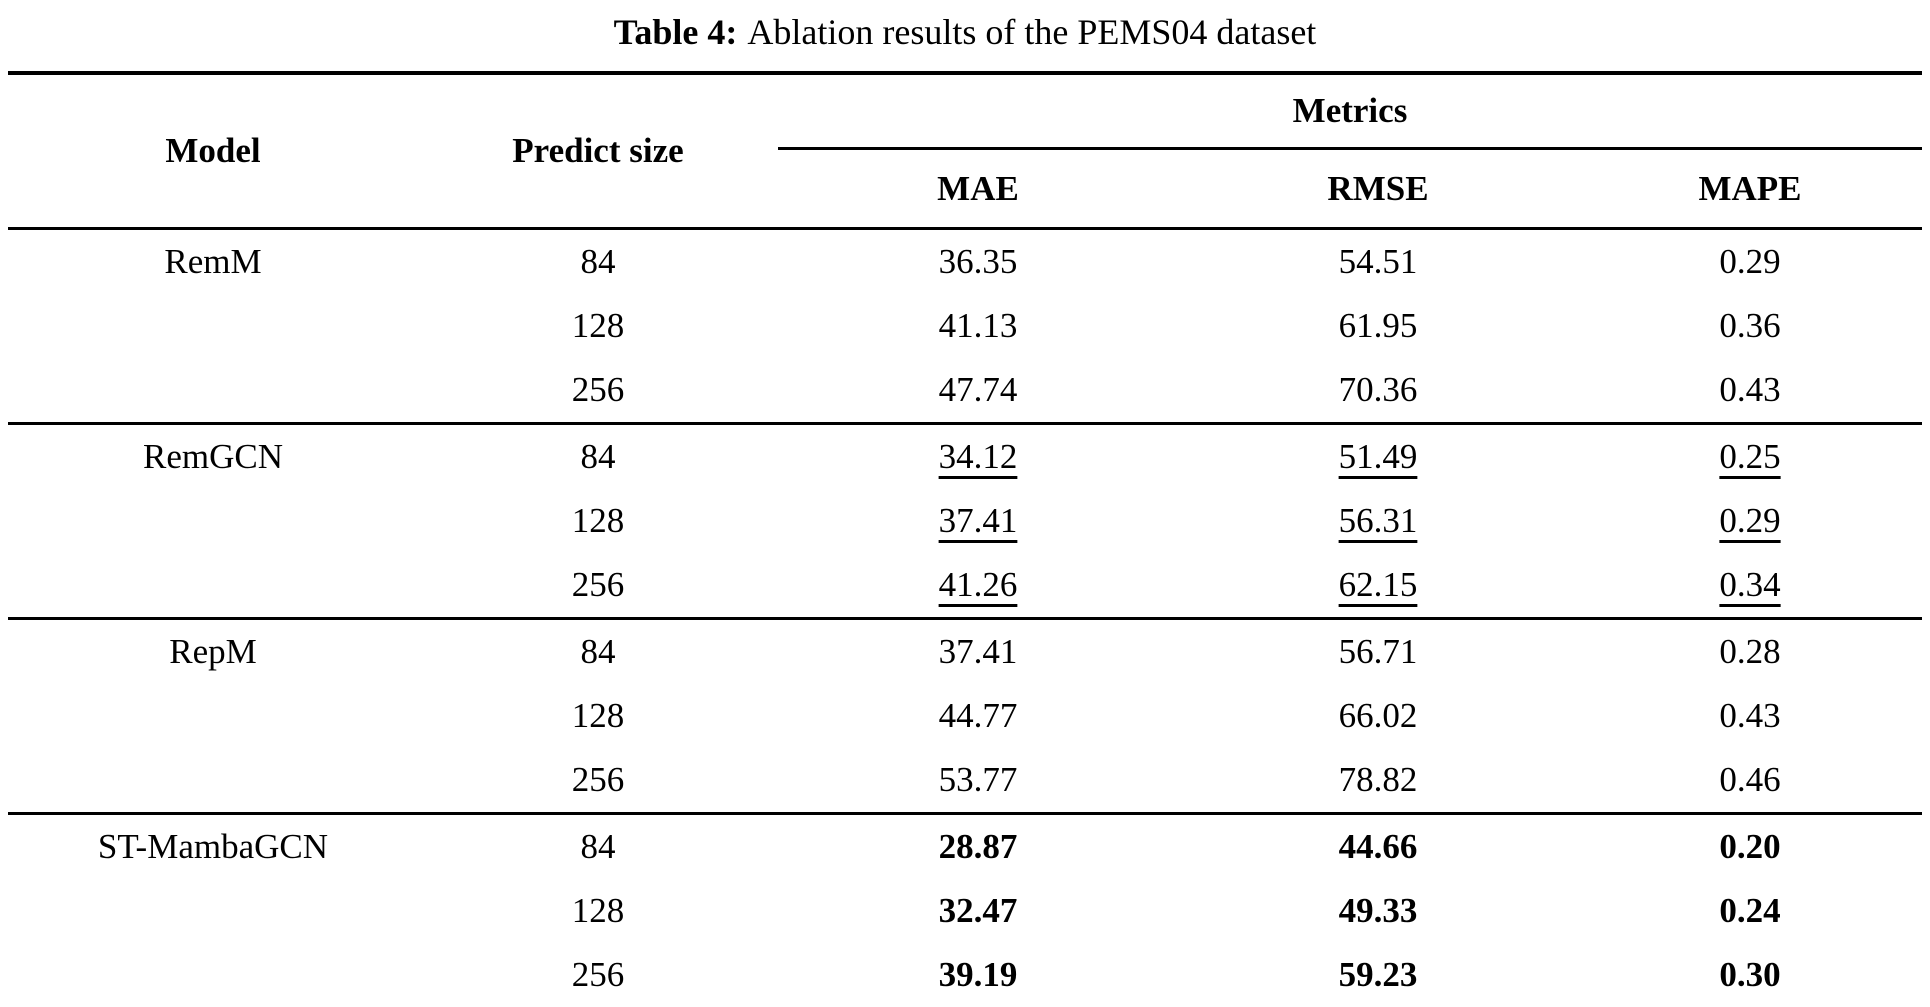  What do you see at coordinates (1378, 325) in the screenshot?
I see `rmse-cell: 61.95` at bounding box center [1378, 325].